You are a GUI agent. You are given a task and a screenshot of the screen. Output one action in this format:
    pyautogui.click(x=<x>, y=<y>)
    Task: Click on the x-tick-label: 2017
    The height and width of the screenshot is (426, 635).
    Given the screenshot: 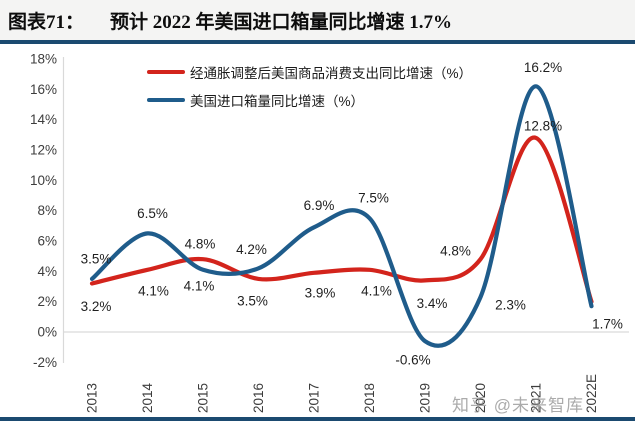 What is the action you would take?
    pyautogui.click(x=314, y=398)
    